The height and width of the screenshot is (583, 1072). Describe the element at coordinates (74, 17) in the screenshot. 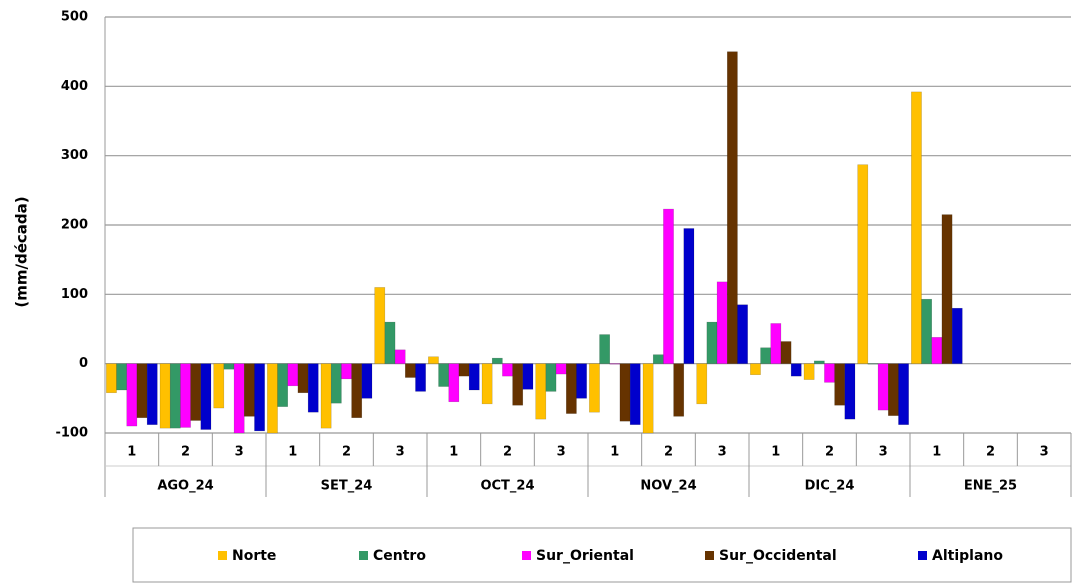

I see `y-tick-label: 500` at that location.